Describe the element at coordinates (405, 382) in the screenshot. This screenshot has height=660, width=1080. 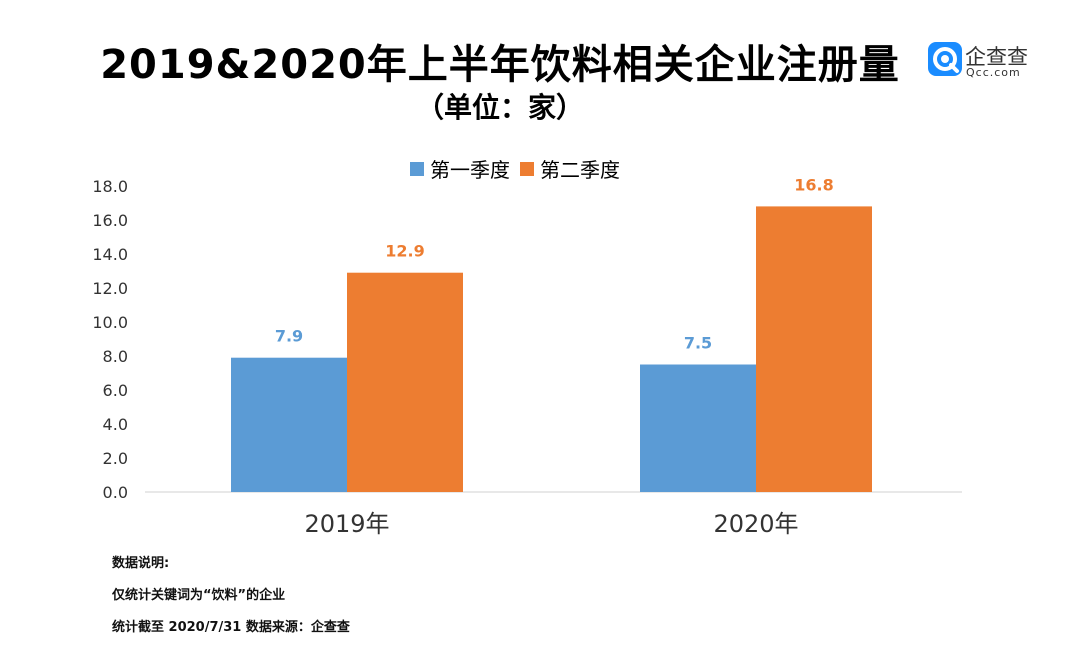
I see `bar-q2-2019` at that location.